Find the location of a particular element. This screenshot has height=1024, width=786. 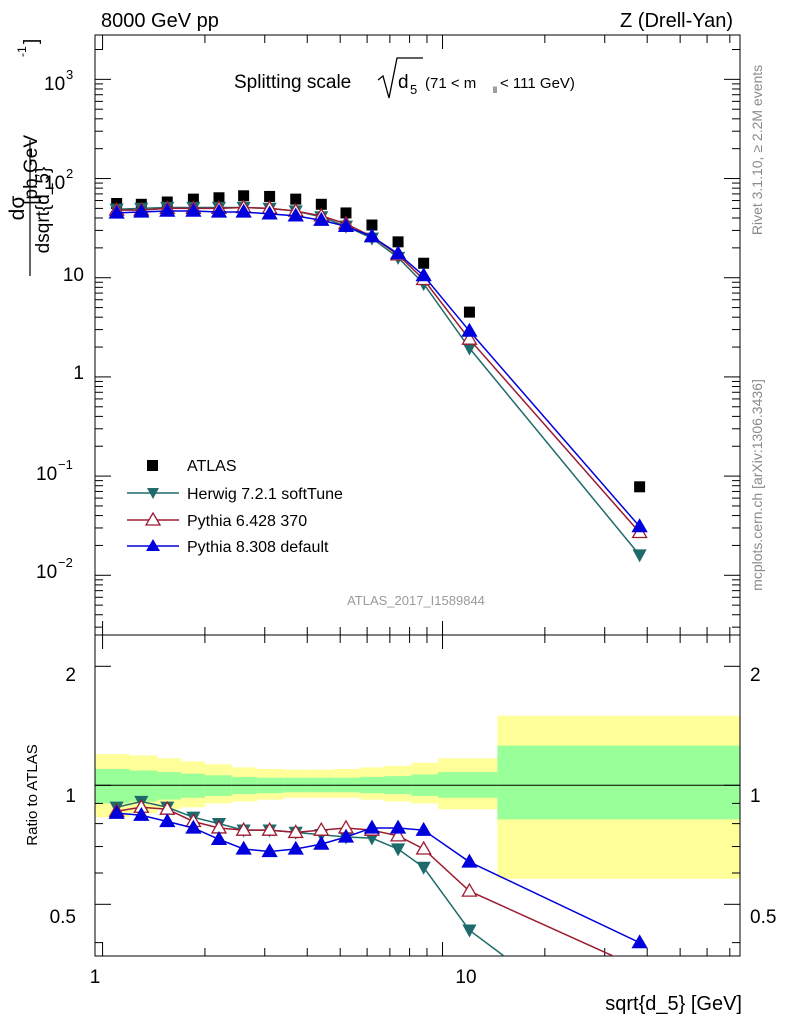

ratio-tick-05: 0.5 is located at coordinates (63, 917).